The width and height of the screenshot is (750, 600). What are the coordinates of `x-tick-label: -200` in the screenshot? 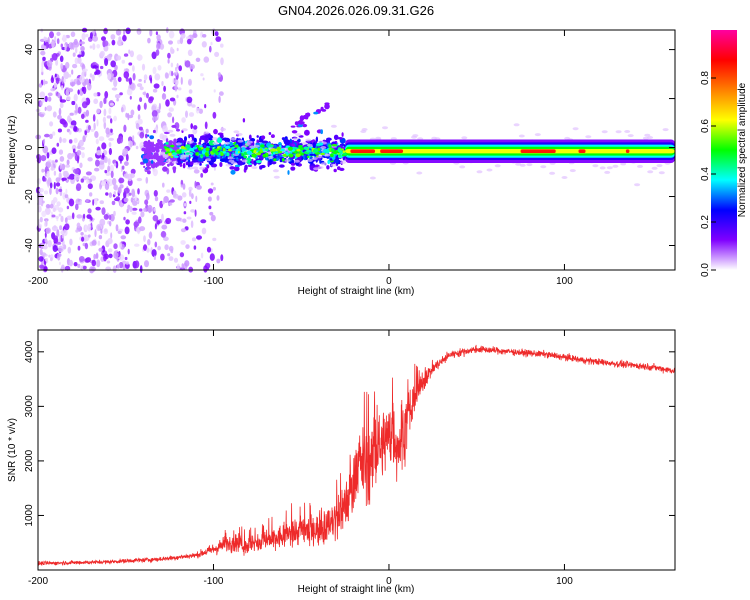 It's located at (38, 581).